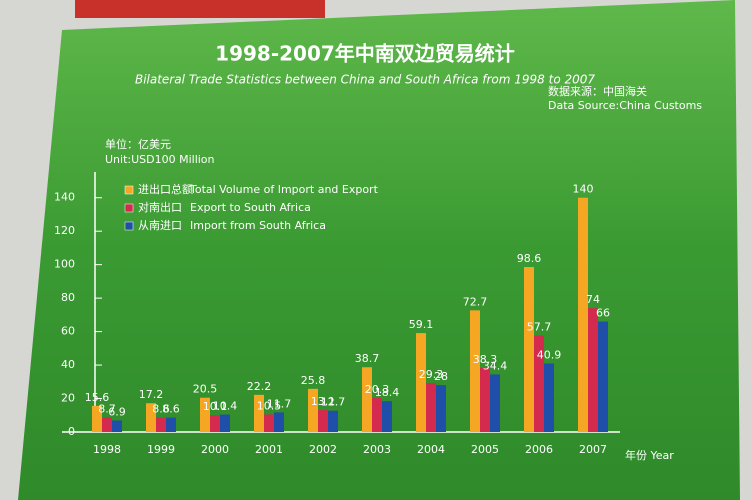 The image size is (752, 500). I want to click on x-axis-label: 年份 Year, so click(649, 455).